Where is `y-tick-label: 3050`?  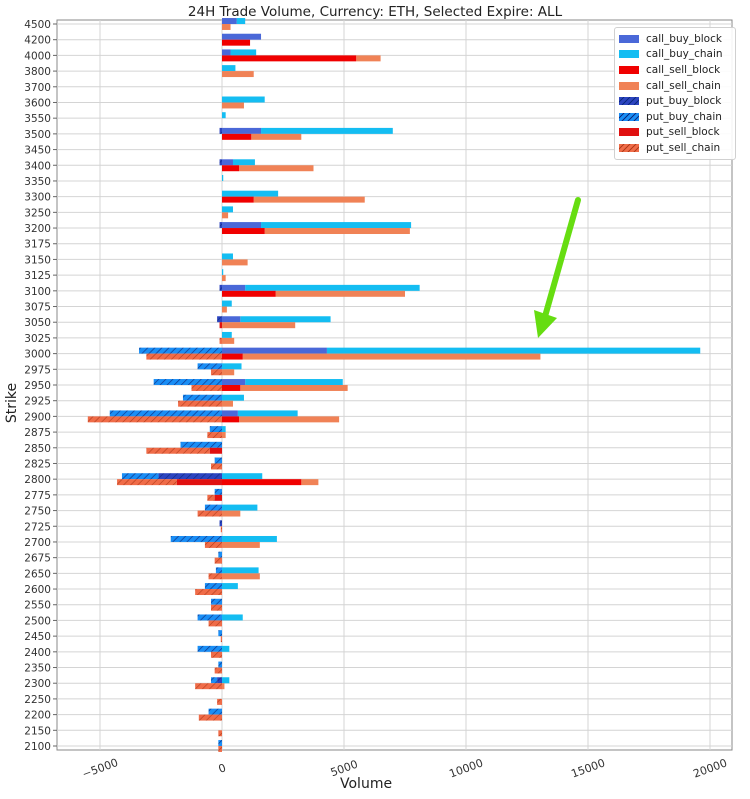
y-tick-label: 3050 is located at coordinates (37, 323).